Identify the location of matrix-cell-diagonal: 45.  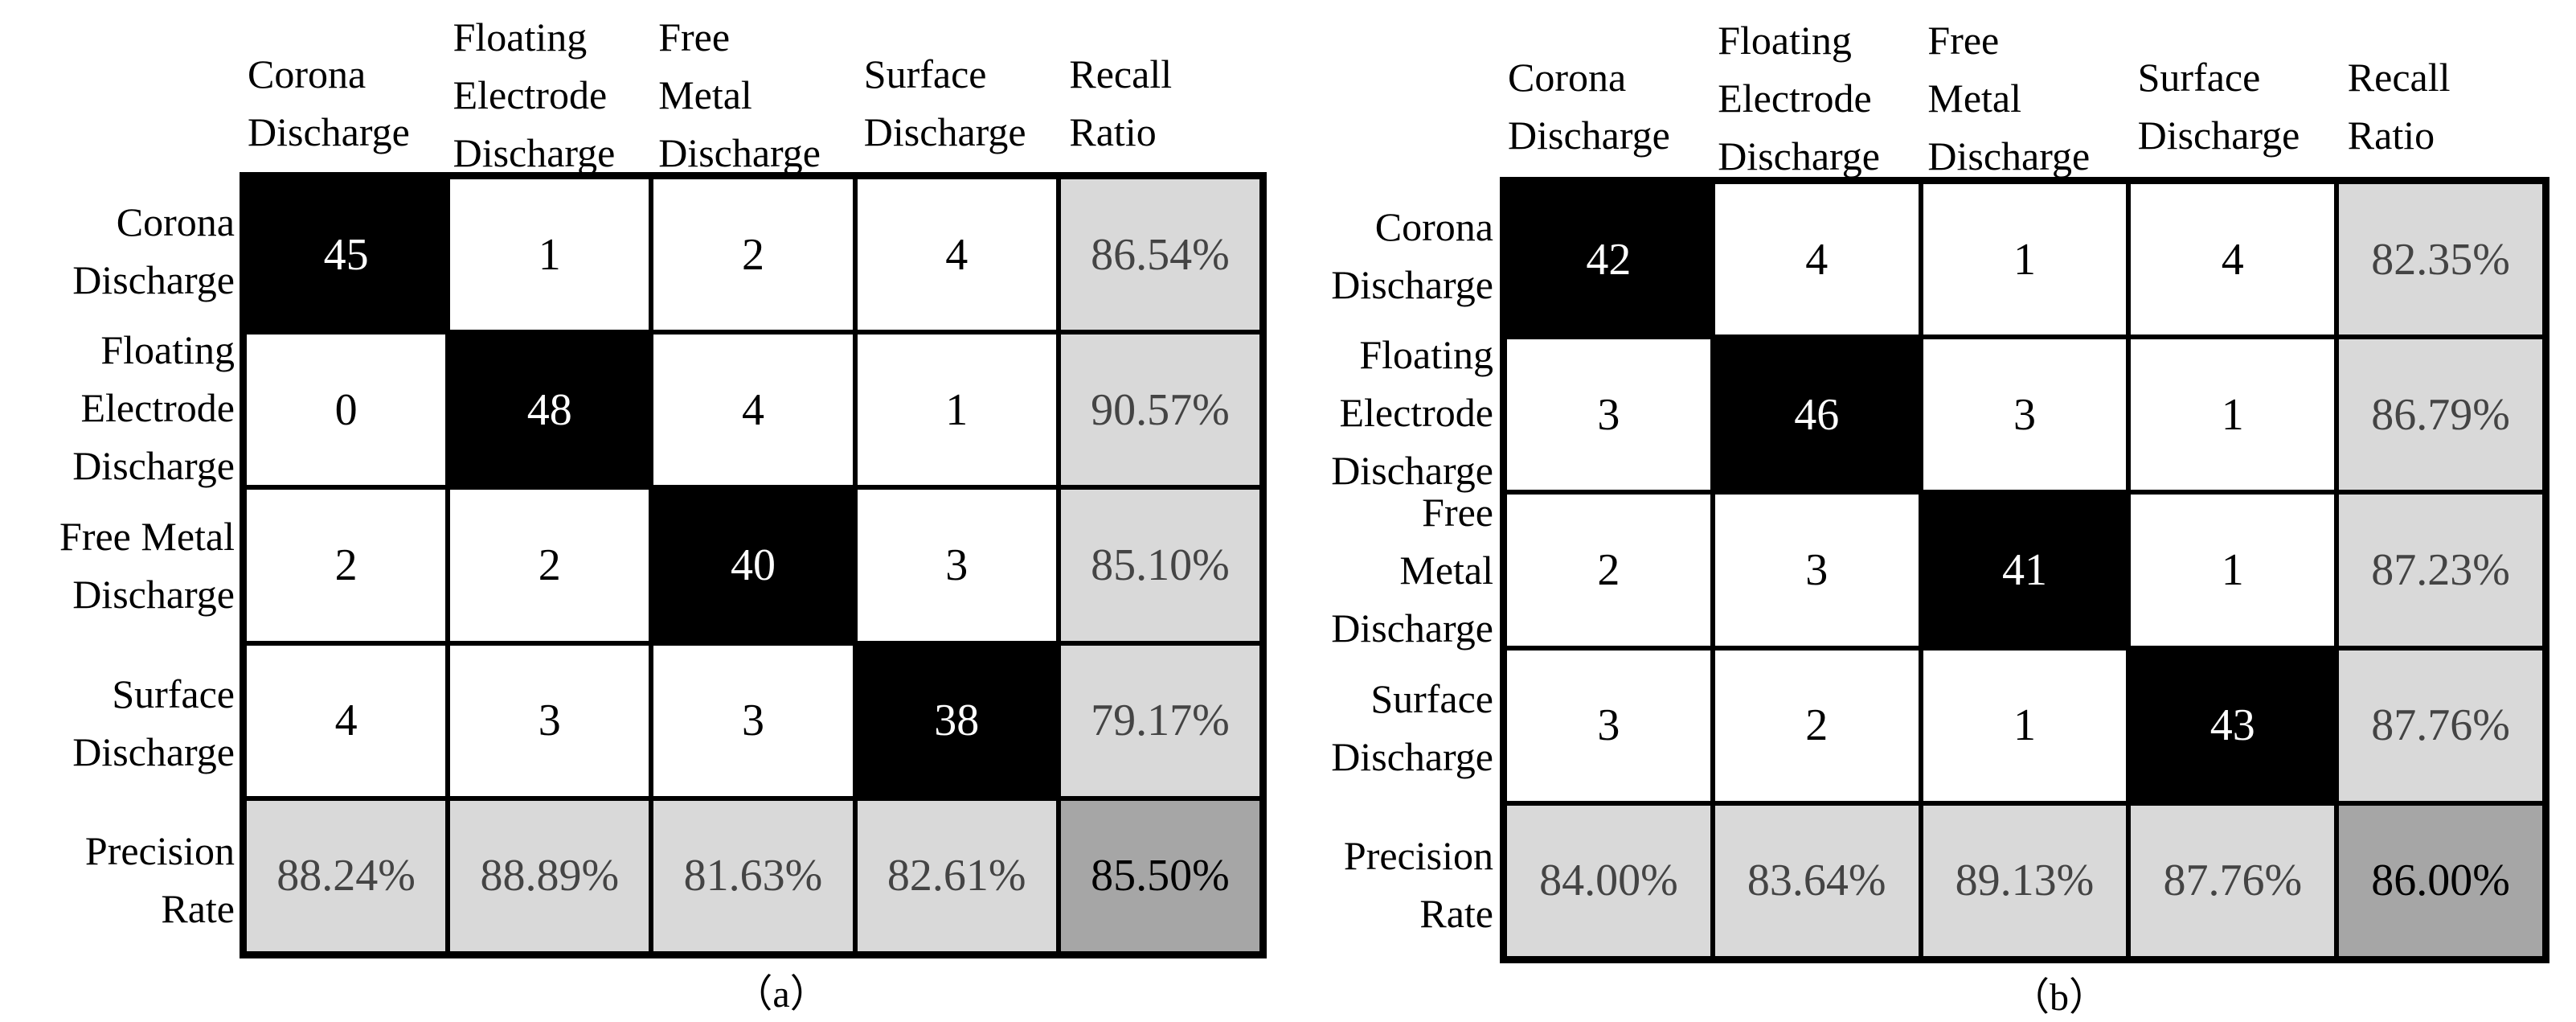
(346, 255).